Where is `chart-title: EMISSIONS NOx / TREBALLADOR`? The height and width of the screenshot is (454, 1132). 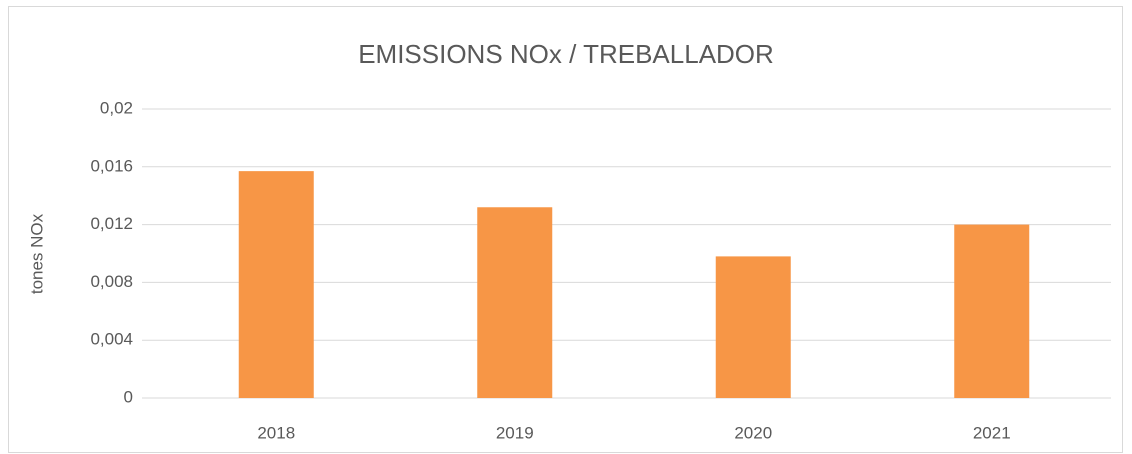 chart-title: EMISSIONS NOx / TREBALLADOR is located at coordinates (566, 54).